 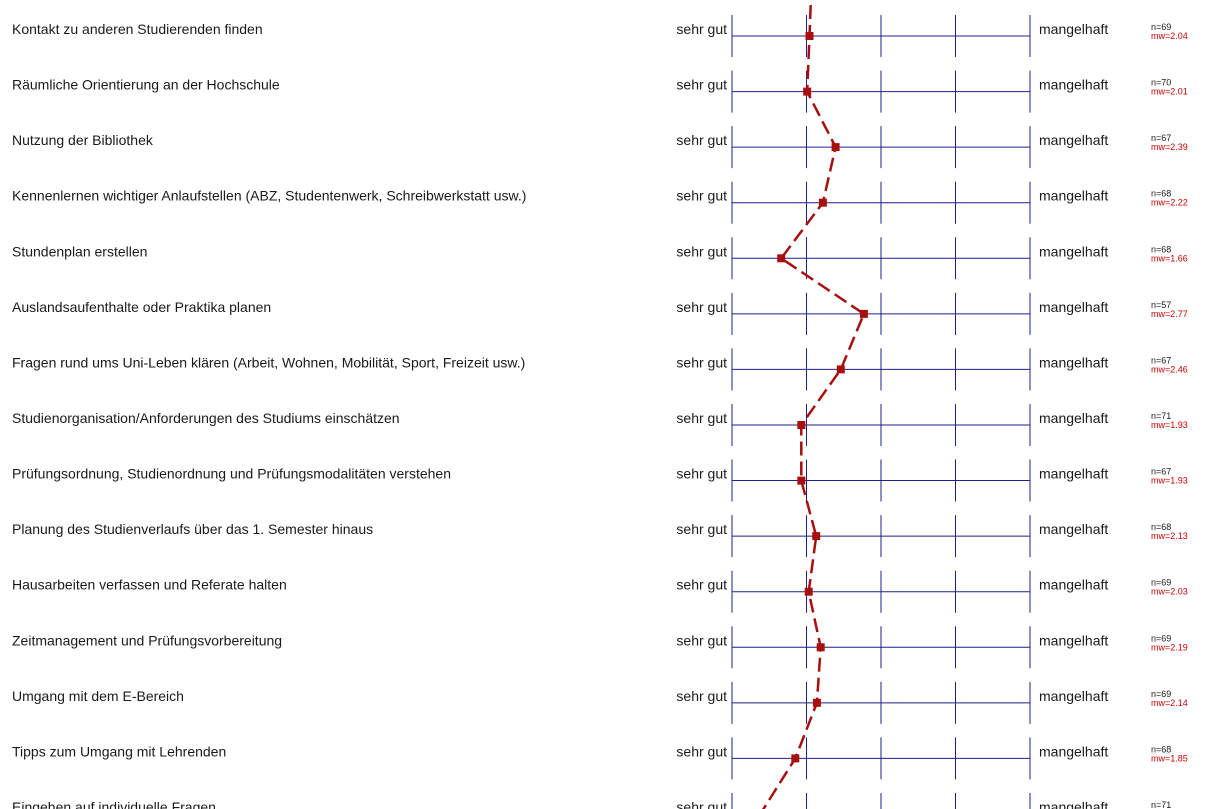 I want to click on mean-value: mw=2.04, so click(x=1169, y=36).